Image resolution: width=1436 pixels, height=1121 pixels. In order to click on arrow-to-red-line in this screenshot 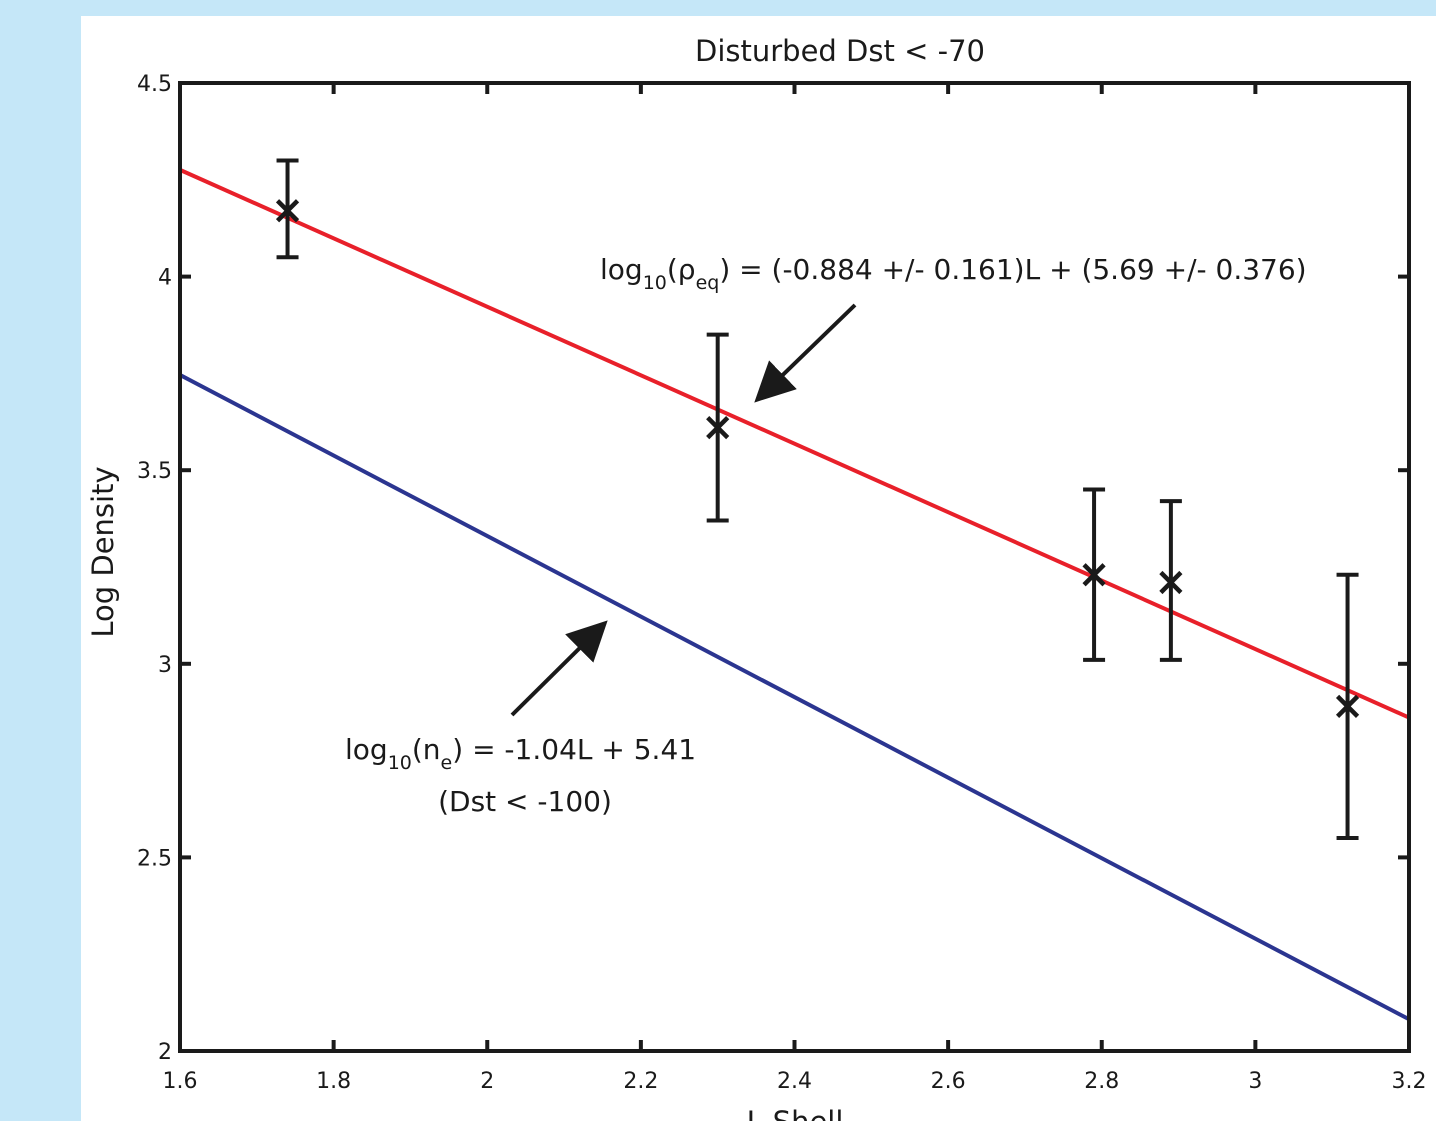, I will do `click(805, 353)`.